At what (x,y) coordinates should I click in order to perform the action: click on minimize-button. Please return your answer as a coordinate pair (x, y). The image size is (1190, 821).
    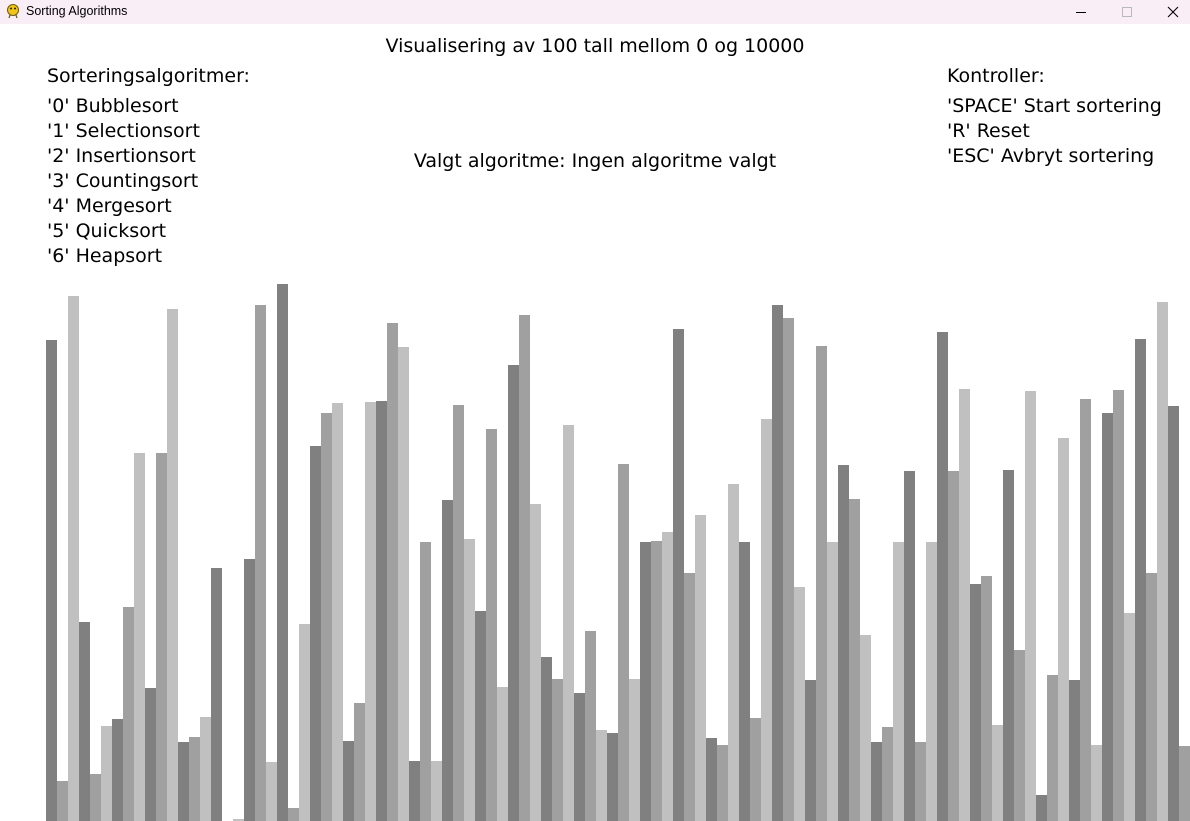
    Looking at the image, I should click on (1081, 12).